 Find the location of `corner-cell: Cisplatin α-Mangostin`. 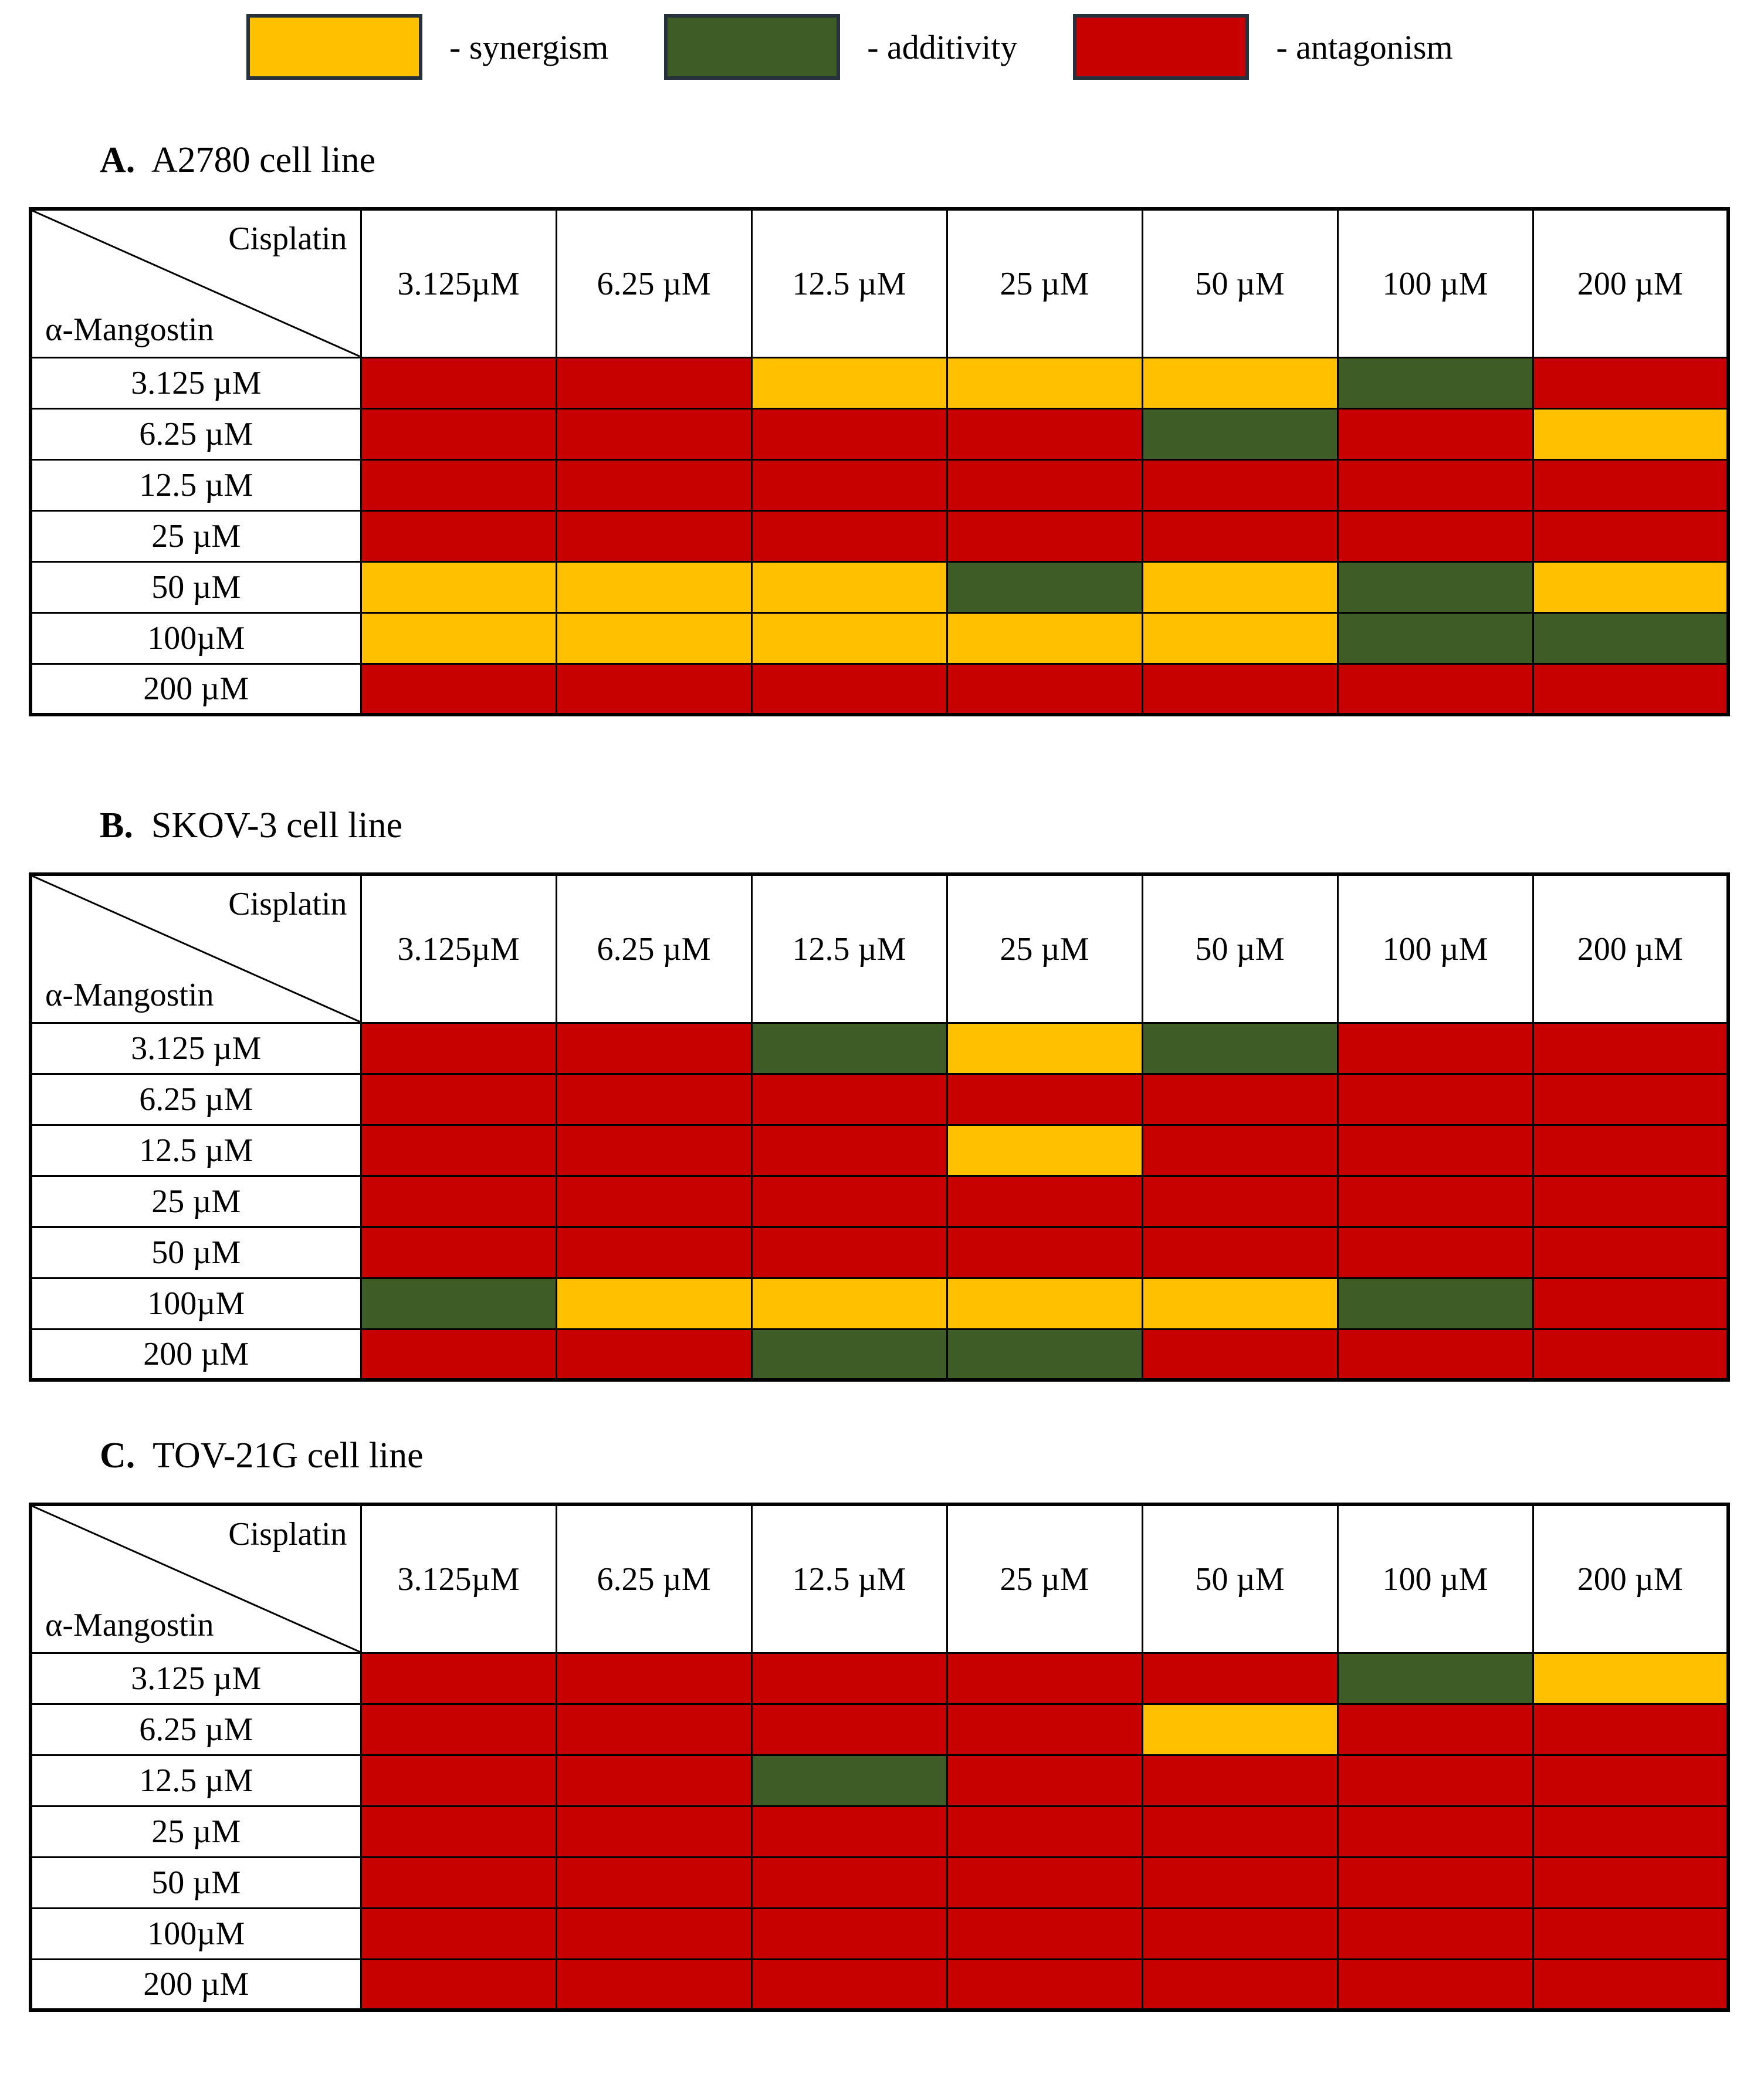

corner-cell: Cisplatin α-Mangostin is located at coordinates (195, 1578).